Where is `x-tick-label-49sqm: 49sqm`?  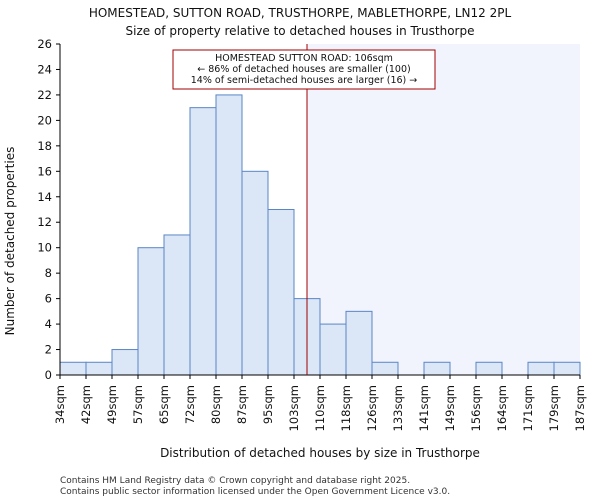
x-tick-label-49sqm: 49sqm is located at coordinates (112, 404).